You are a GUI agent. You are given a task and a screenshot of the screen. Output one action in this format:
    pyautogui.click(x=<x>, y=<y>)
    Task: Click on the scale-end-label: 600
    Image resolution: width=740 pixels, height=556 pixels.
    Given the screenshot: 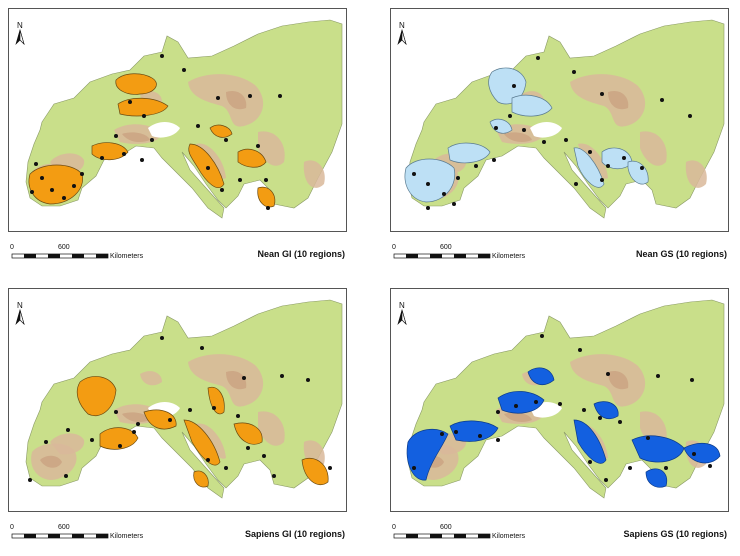 What is the action you would take?
    pyautogui.click(x=64, y=527)
    